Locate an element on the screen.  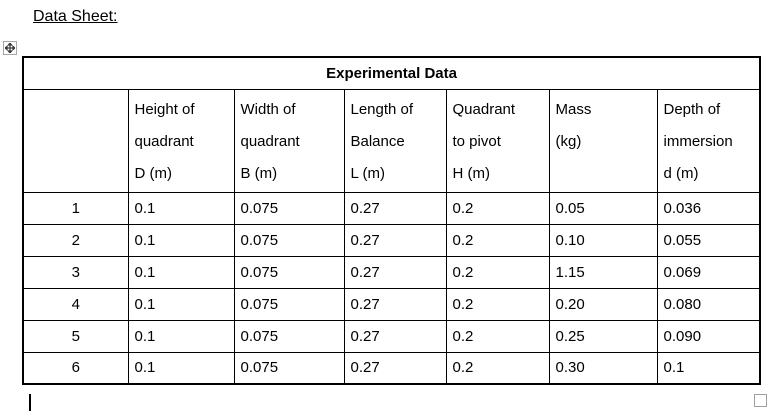
table-title: Experimental Data is located at coordinates (391, 73).